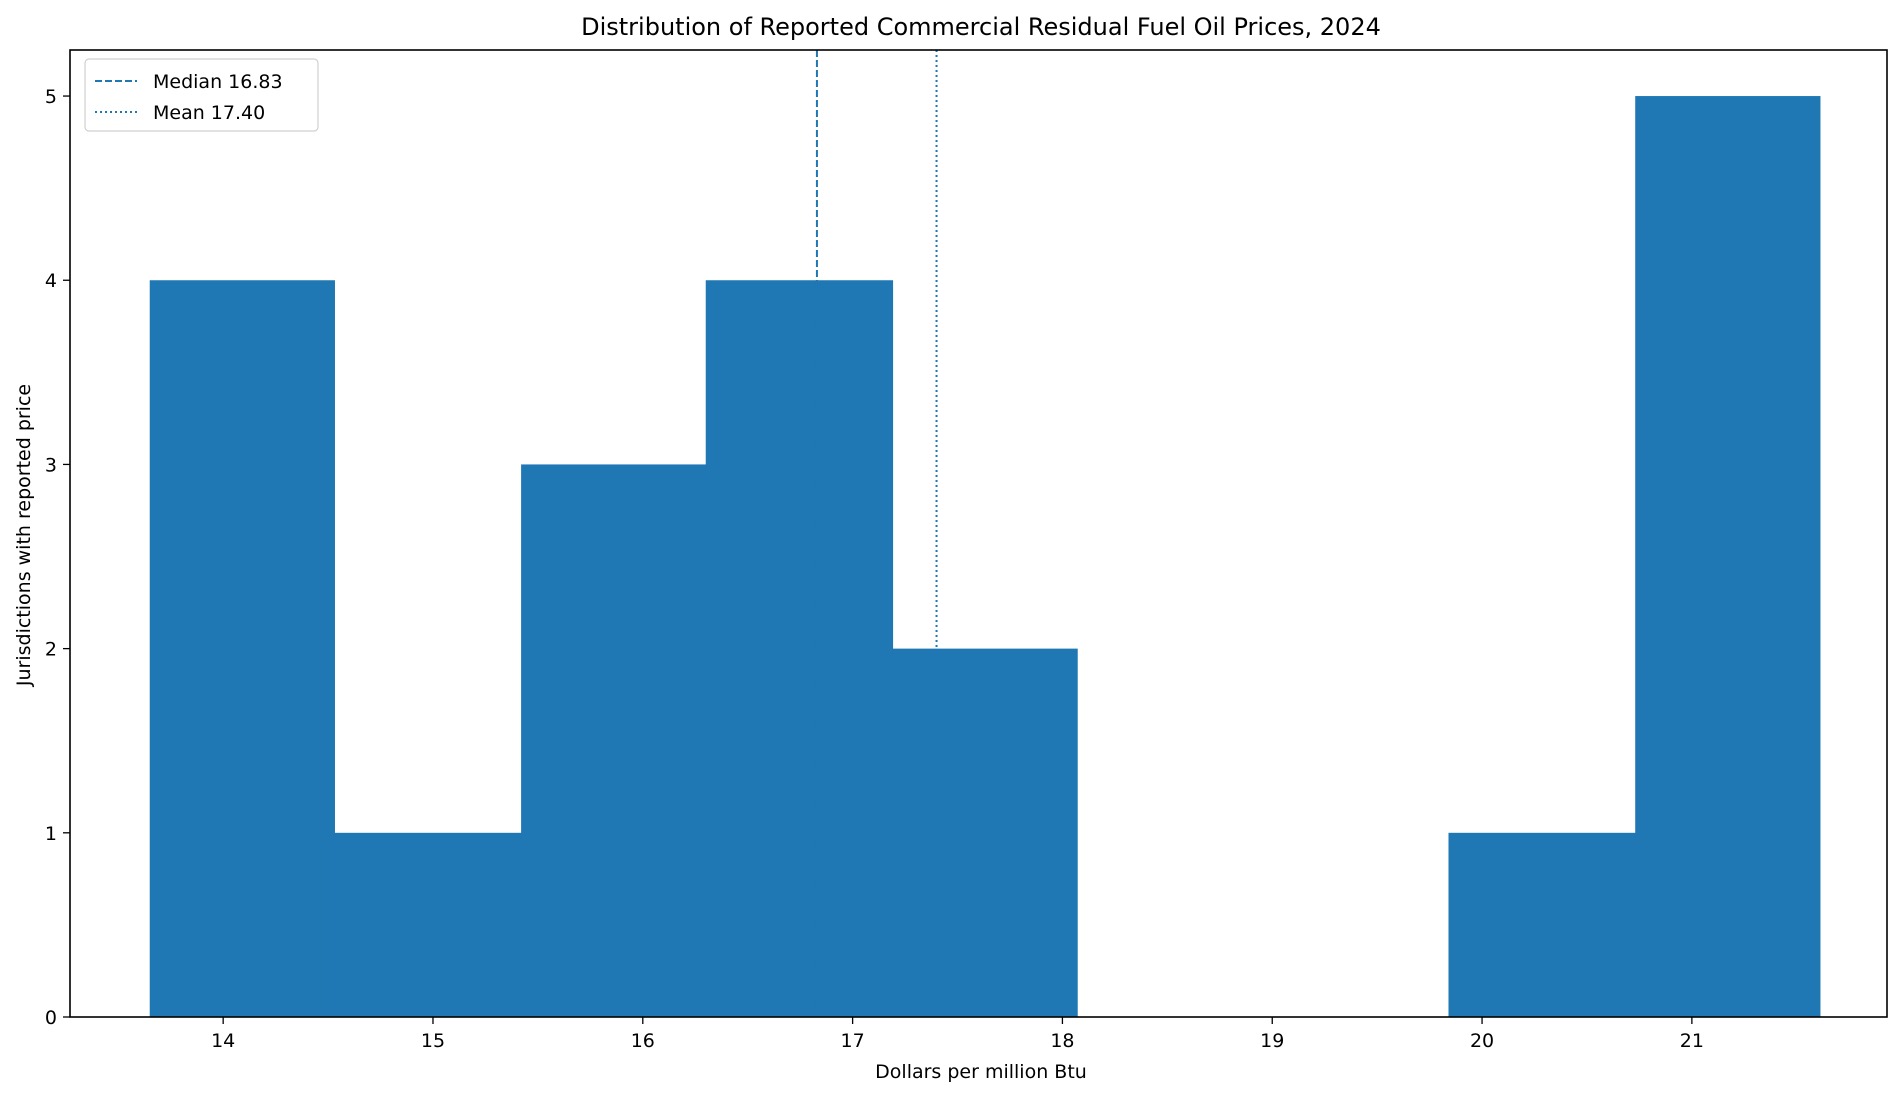  Describe the element at coordinates (981, 1072) in the screenshot. I see `x-axis-label: Dollars per million Btu` at that location.